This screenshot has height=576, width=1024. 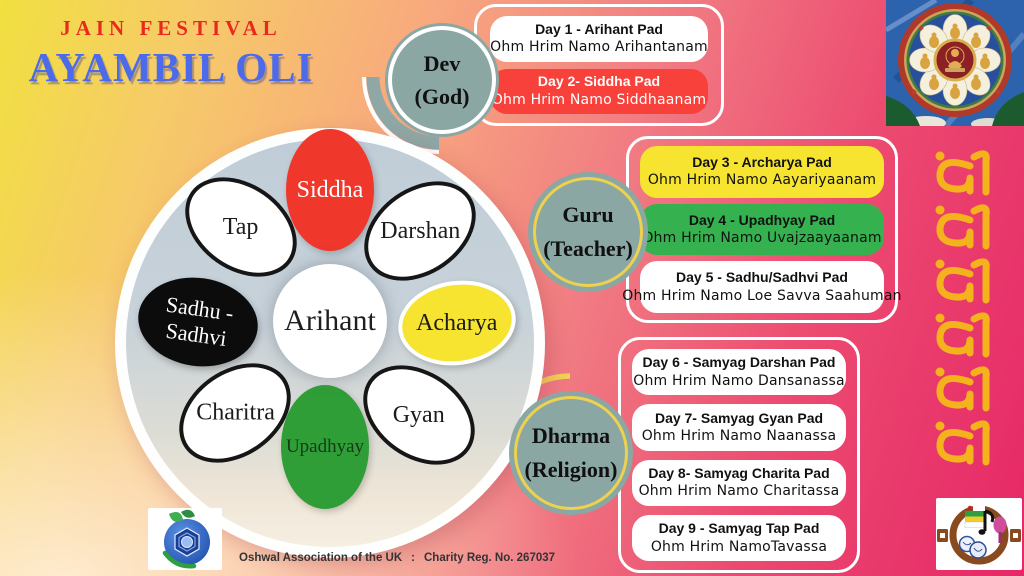 I want to click on day-card-mantra: Ohm Hrim Namo Dansanassa, so click(x=739, y=380).